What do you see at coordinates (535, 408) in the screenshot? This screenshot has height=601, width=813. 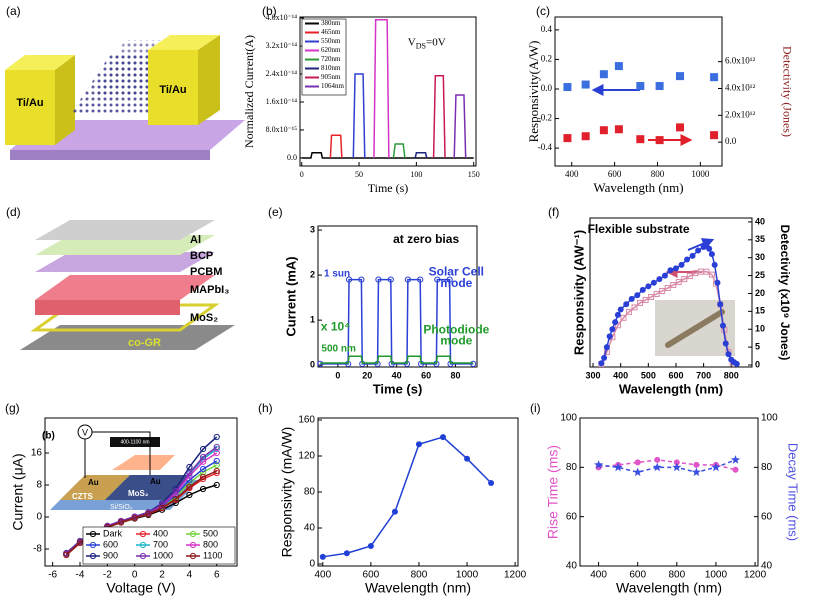 I see `panel-label: (i)` at bounding box center [535, 408].